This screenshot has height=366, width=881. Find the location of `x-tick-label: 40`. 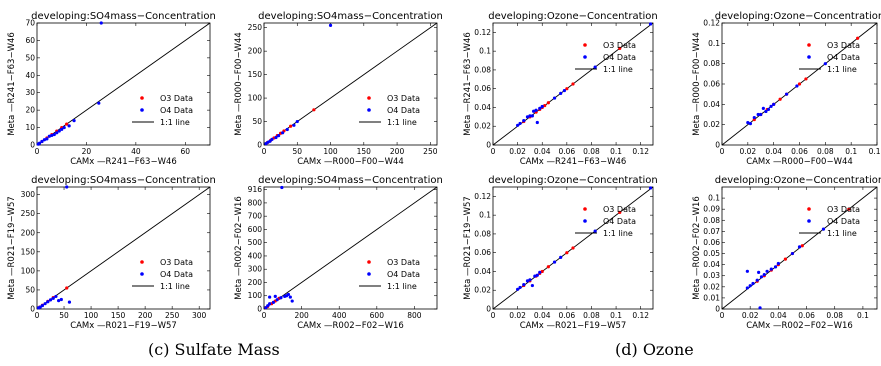

x-tick-label: 40 is located at coordinates (136, 151).